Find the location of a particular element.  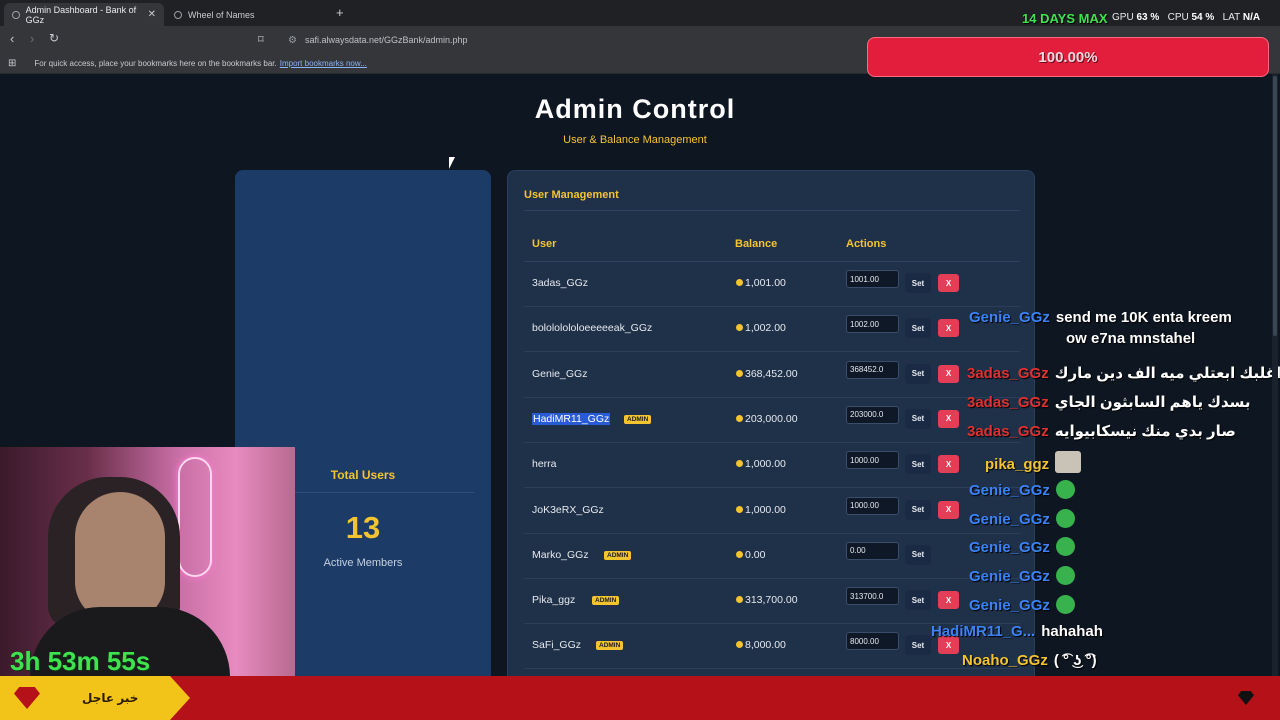

table-row: herra 1,000.00 Set X is located at coordinates (772, 466).